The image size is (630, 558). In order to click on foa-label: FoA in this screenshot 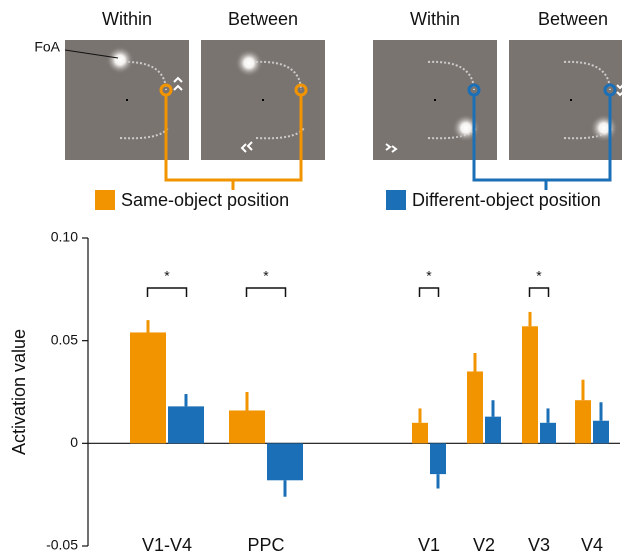, I will do `click(47, 47)`.